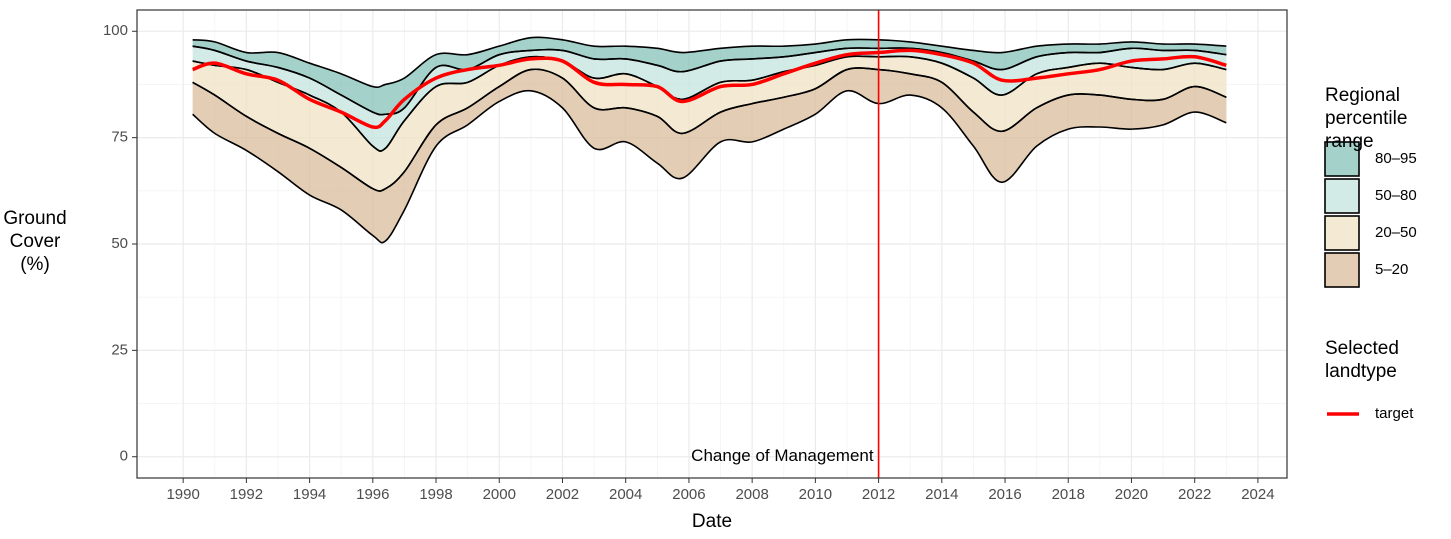 Image resolution: width=1451 pixels, height=539 pixels. I want to click on x-tick-label: 2014, so click(941, 494).